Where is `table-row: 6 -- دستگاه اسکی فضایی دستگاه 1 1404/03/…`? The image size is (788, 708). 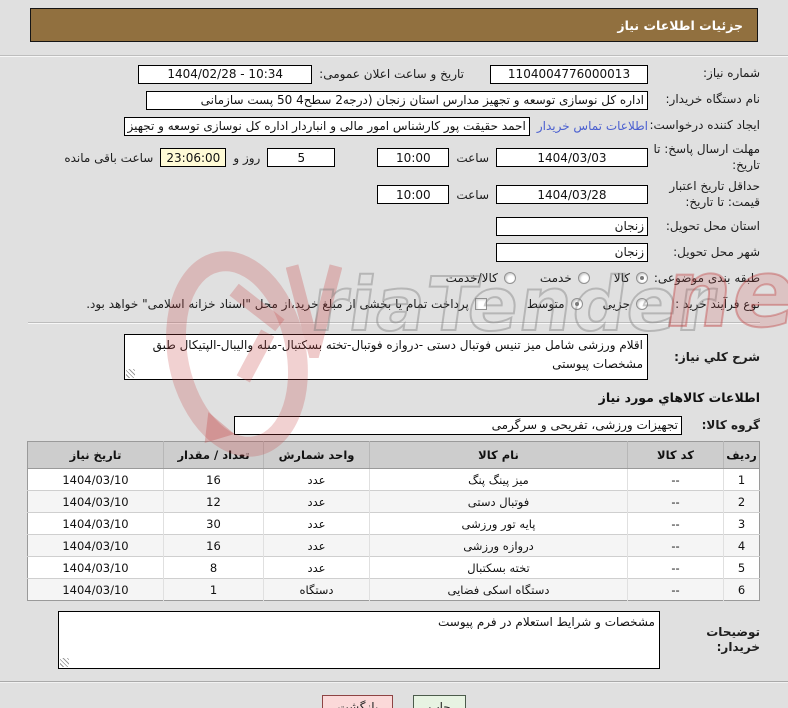 table-row: 6 -- دستگاه اسکی فضایی دستگاه 1 1404/03/… is located at coordinates (393, 589).